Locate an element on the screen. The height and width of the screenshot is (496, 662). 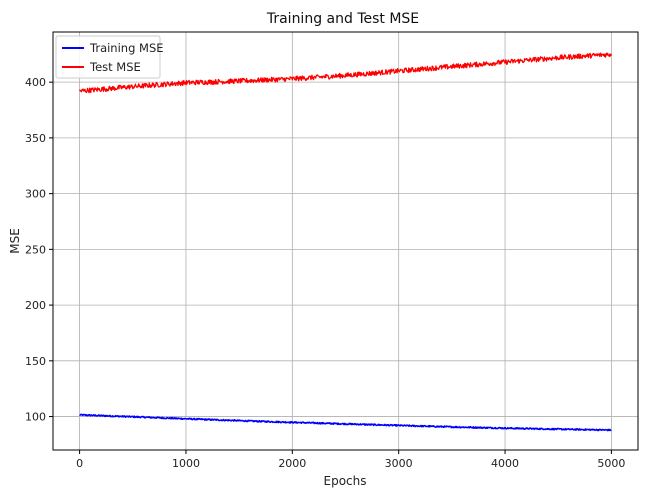
y-axis-ticks: 100 150 200 250 300 350 400 is located at coordinates (39, 250).